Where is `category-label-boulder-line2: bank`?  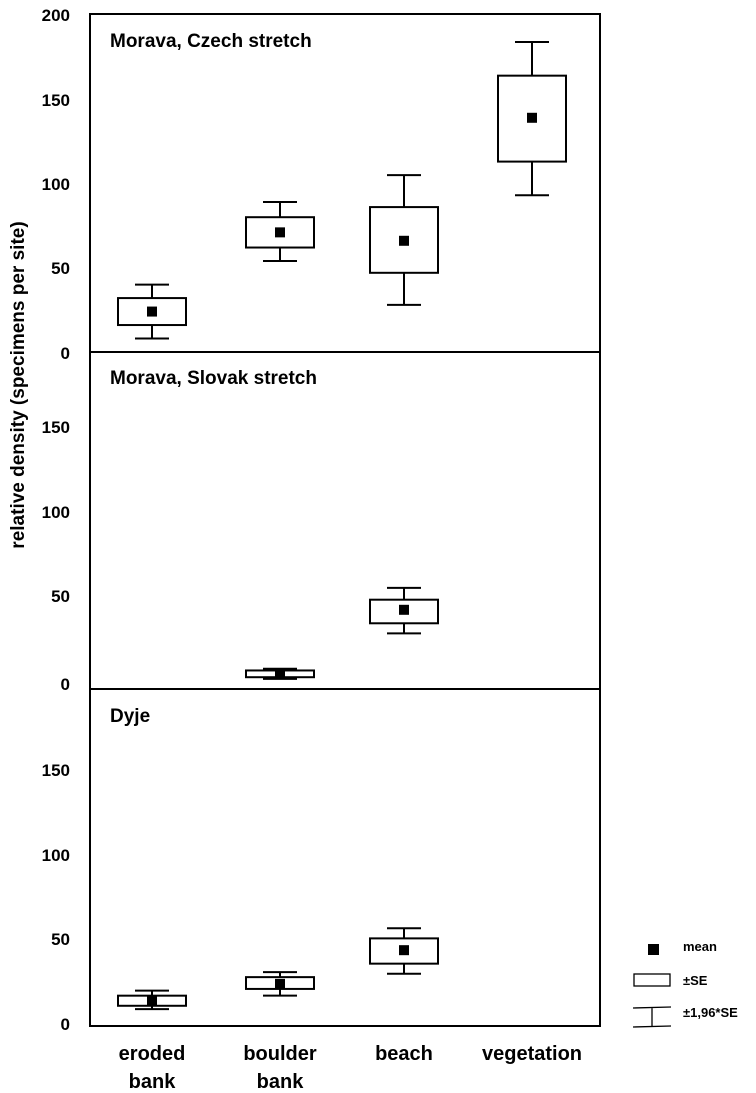
category-label-boulder-line2: bank is located at coordinates (281, 1082).